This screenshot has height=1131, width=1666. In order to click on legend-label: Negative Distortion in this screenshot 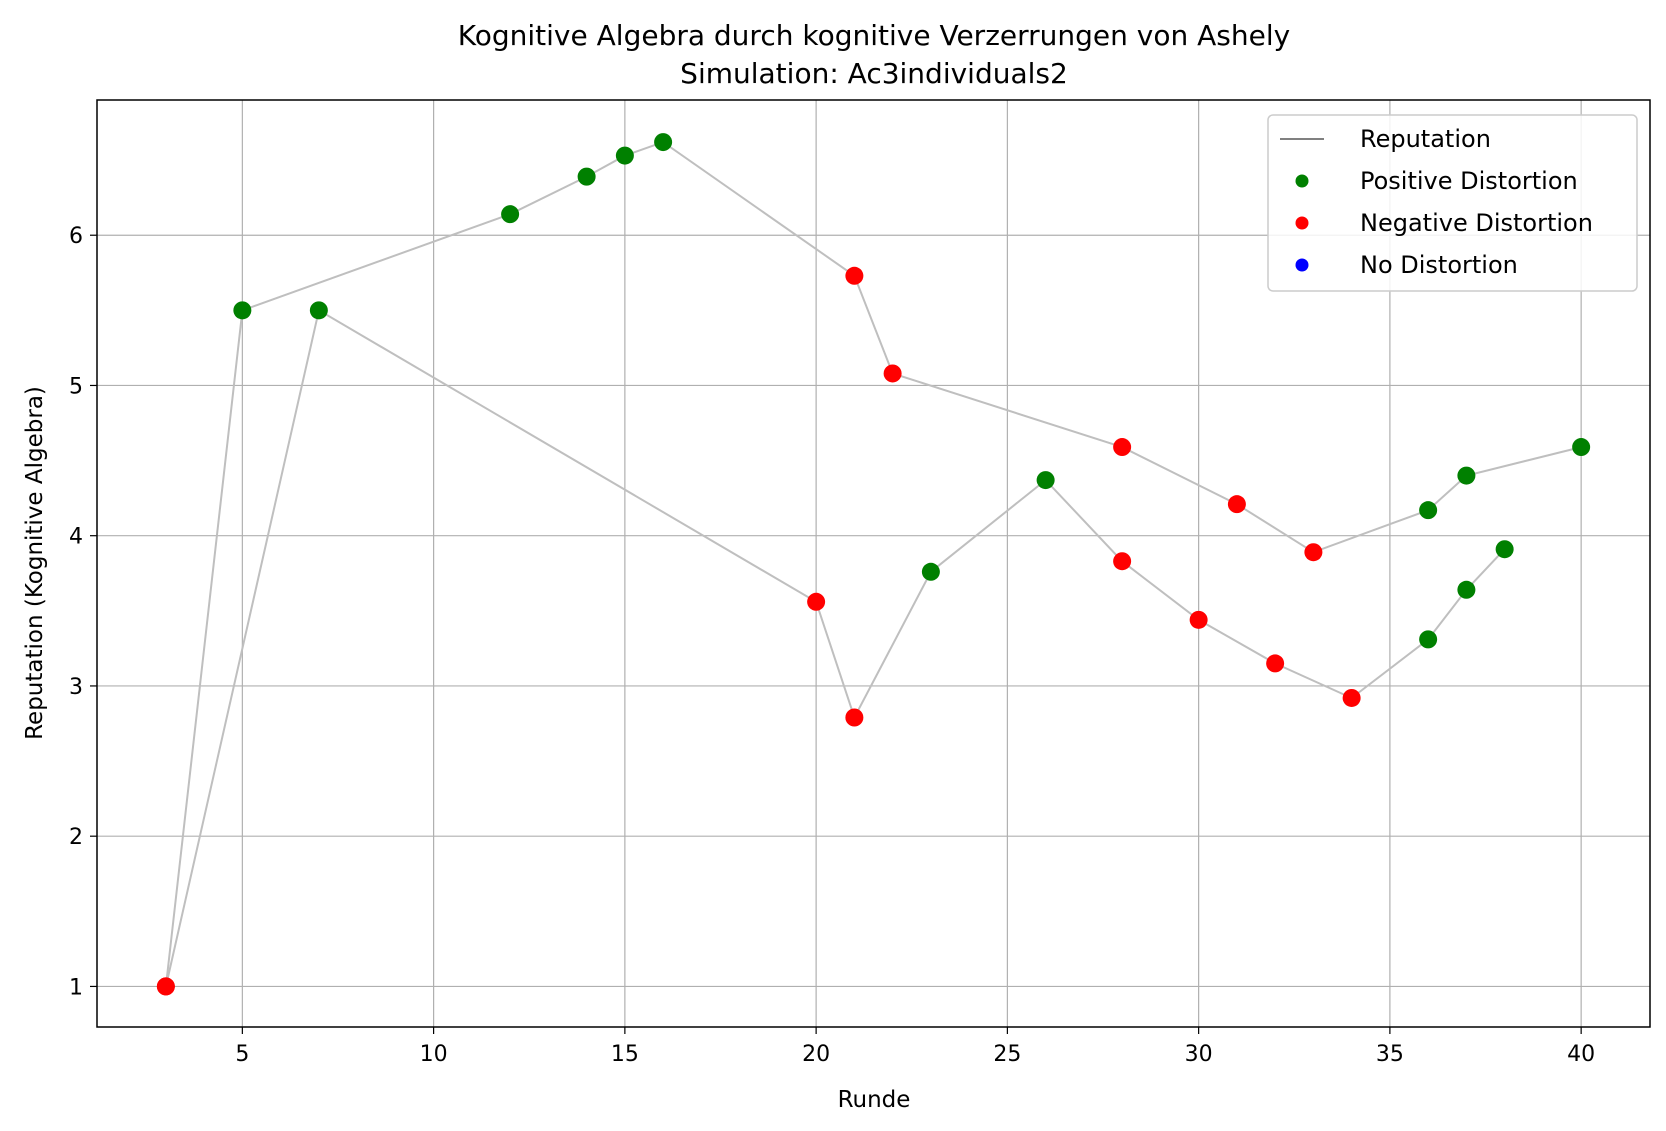, I will do `click(1476, 223)`.